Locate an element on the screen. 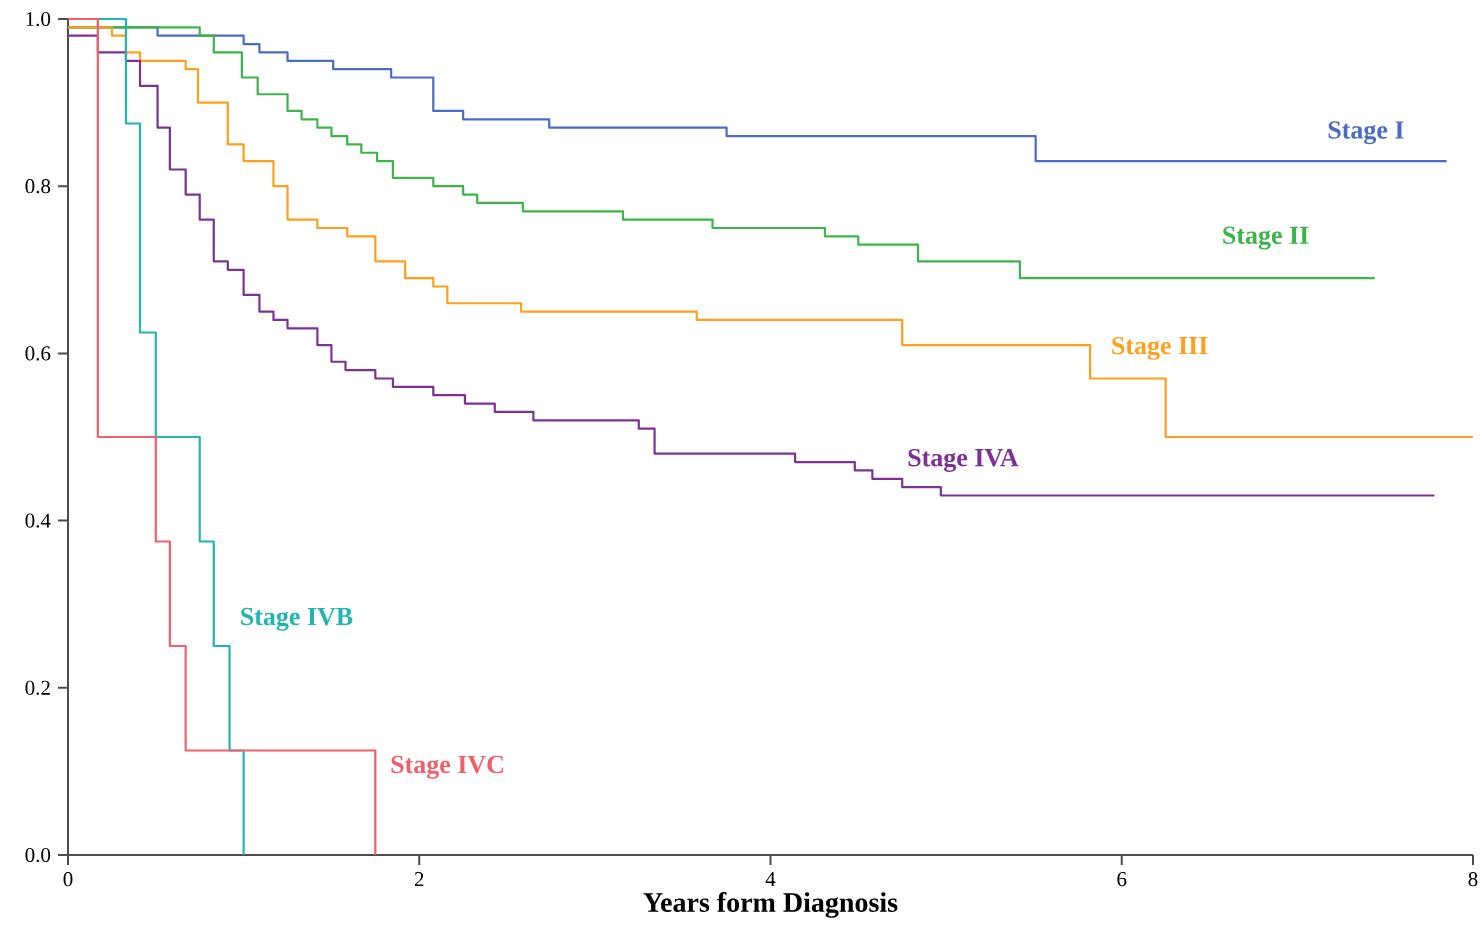 This screenshot has height=934, width=1480. series-label: Stage I is located at coordinates (1366, 133).